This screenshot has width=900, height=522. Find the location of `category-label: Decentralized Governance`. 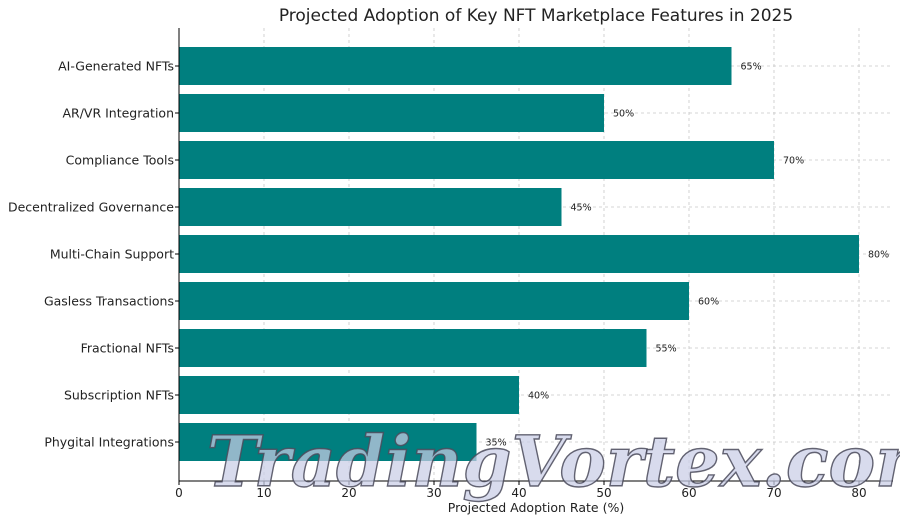

category-label: Decentralized Governance is located at coordinates (91, 207).